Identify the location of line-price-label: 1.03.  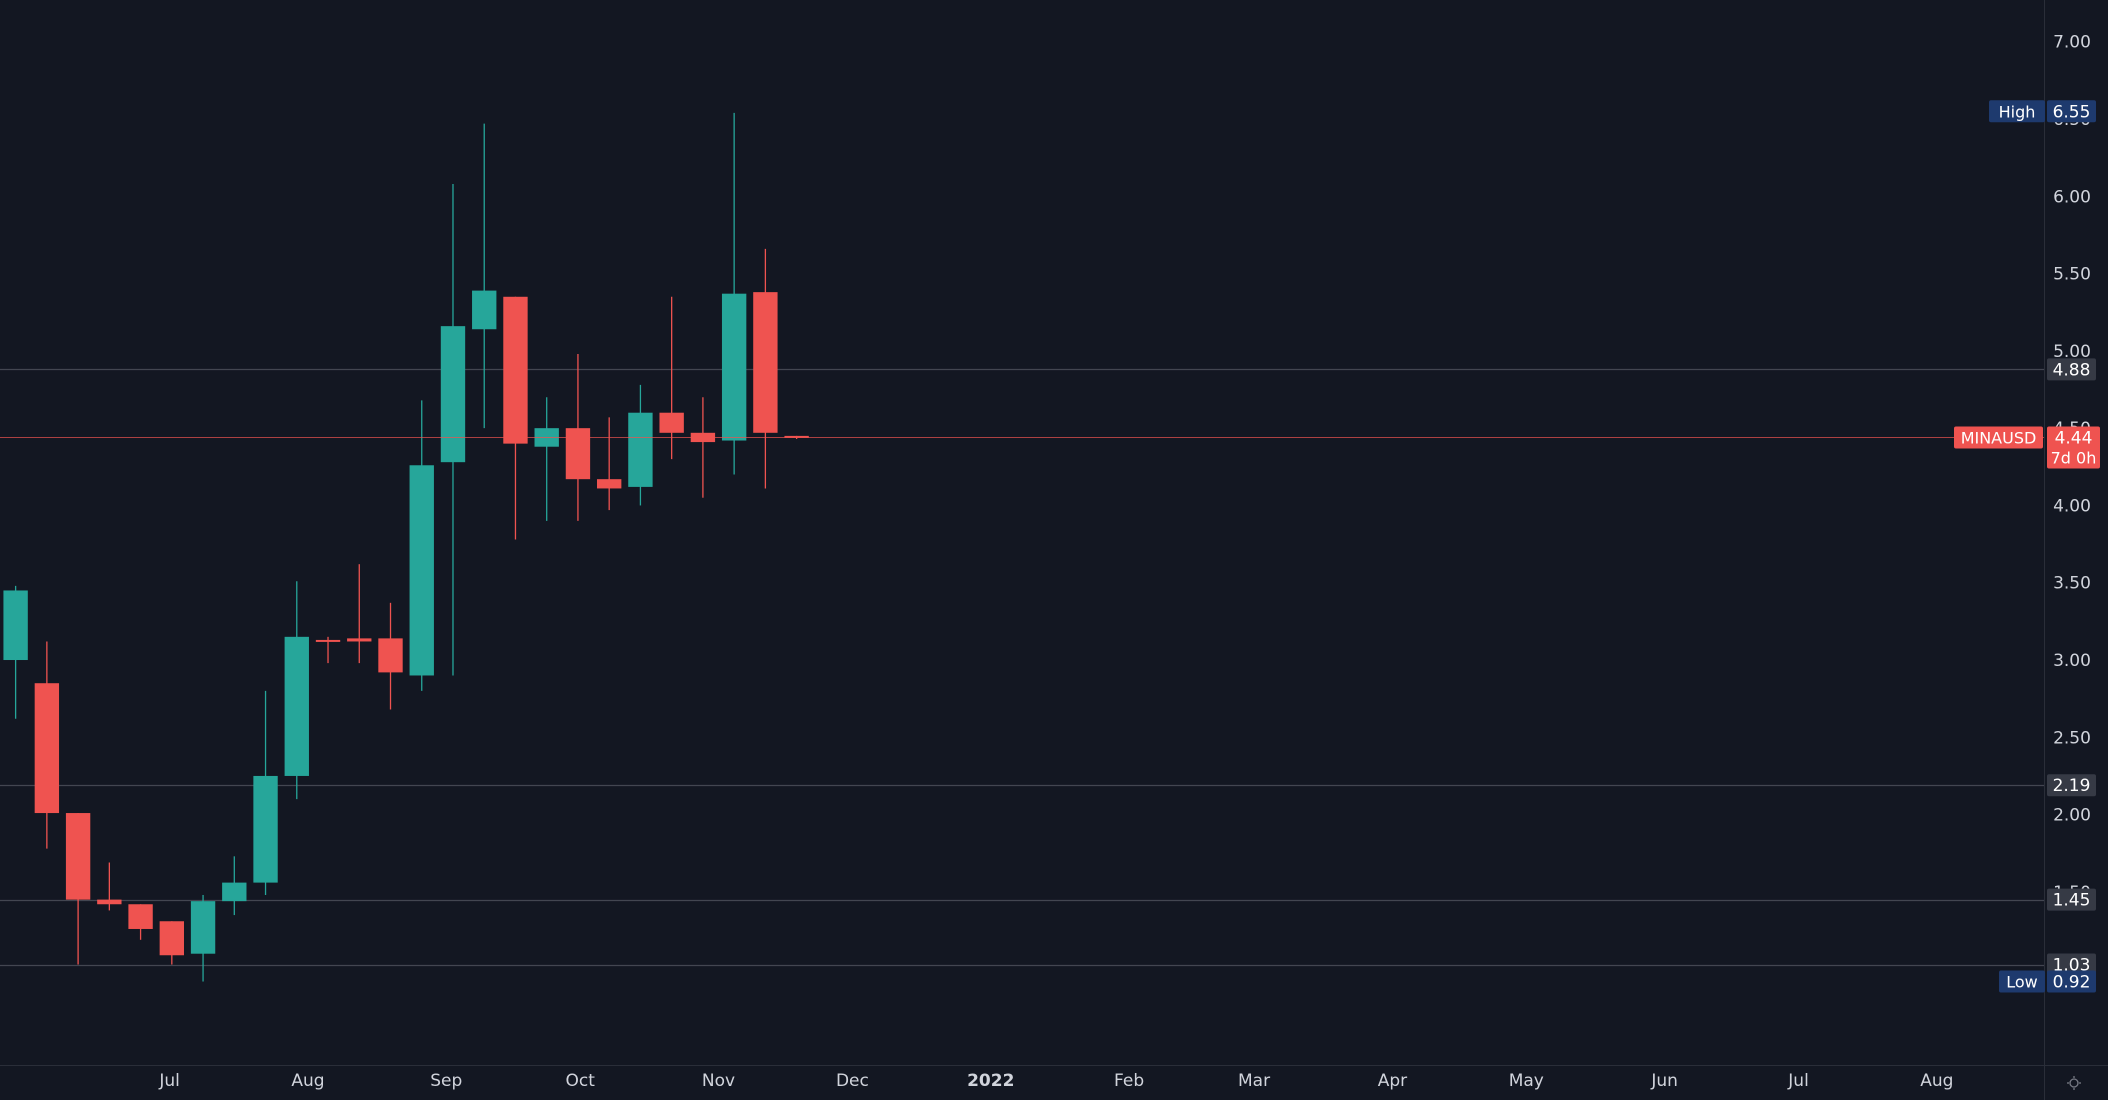
(2072, 966).